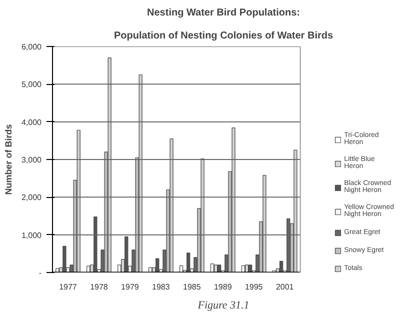 This screenshot has height=320, width=400. What do you see at coordinates (8, 159) in the screenshot?
I see `y-axis-title: Number of Birds` at bounding box center [8, 159].